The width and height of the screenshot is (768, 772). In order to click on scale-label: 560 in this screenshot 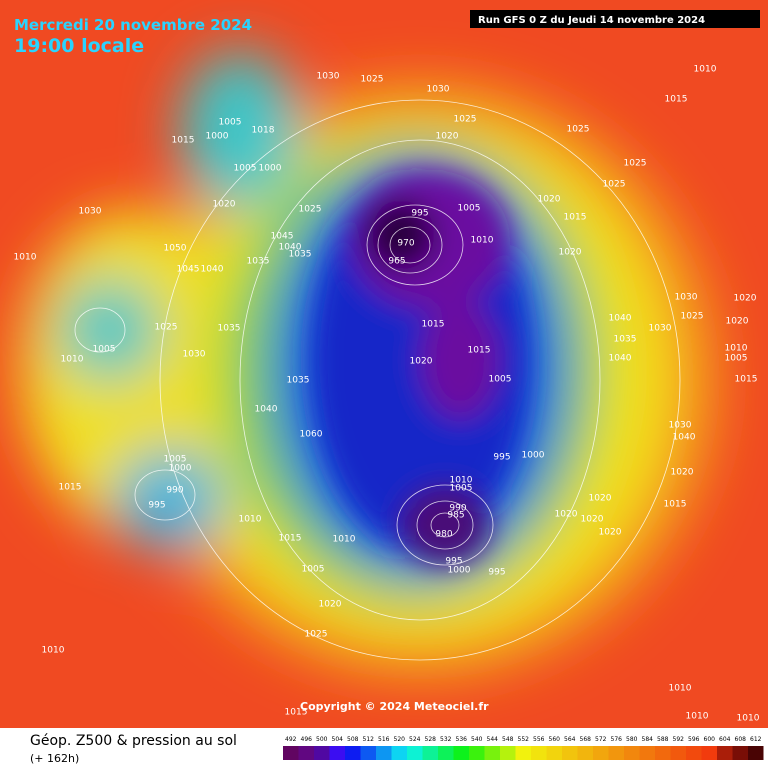, I will do `click(555, 739)`.